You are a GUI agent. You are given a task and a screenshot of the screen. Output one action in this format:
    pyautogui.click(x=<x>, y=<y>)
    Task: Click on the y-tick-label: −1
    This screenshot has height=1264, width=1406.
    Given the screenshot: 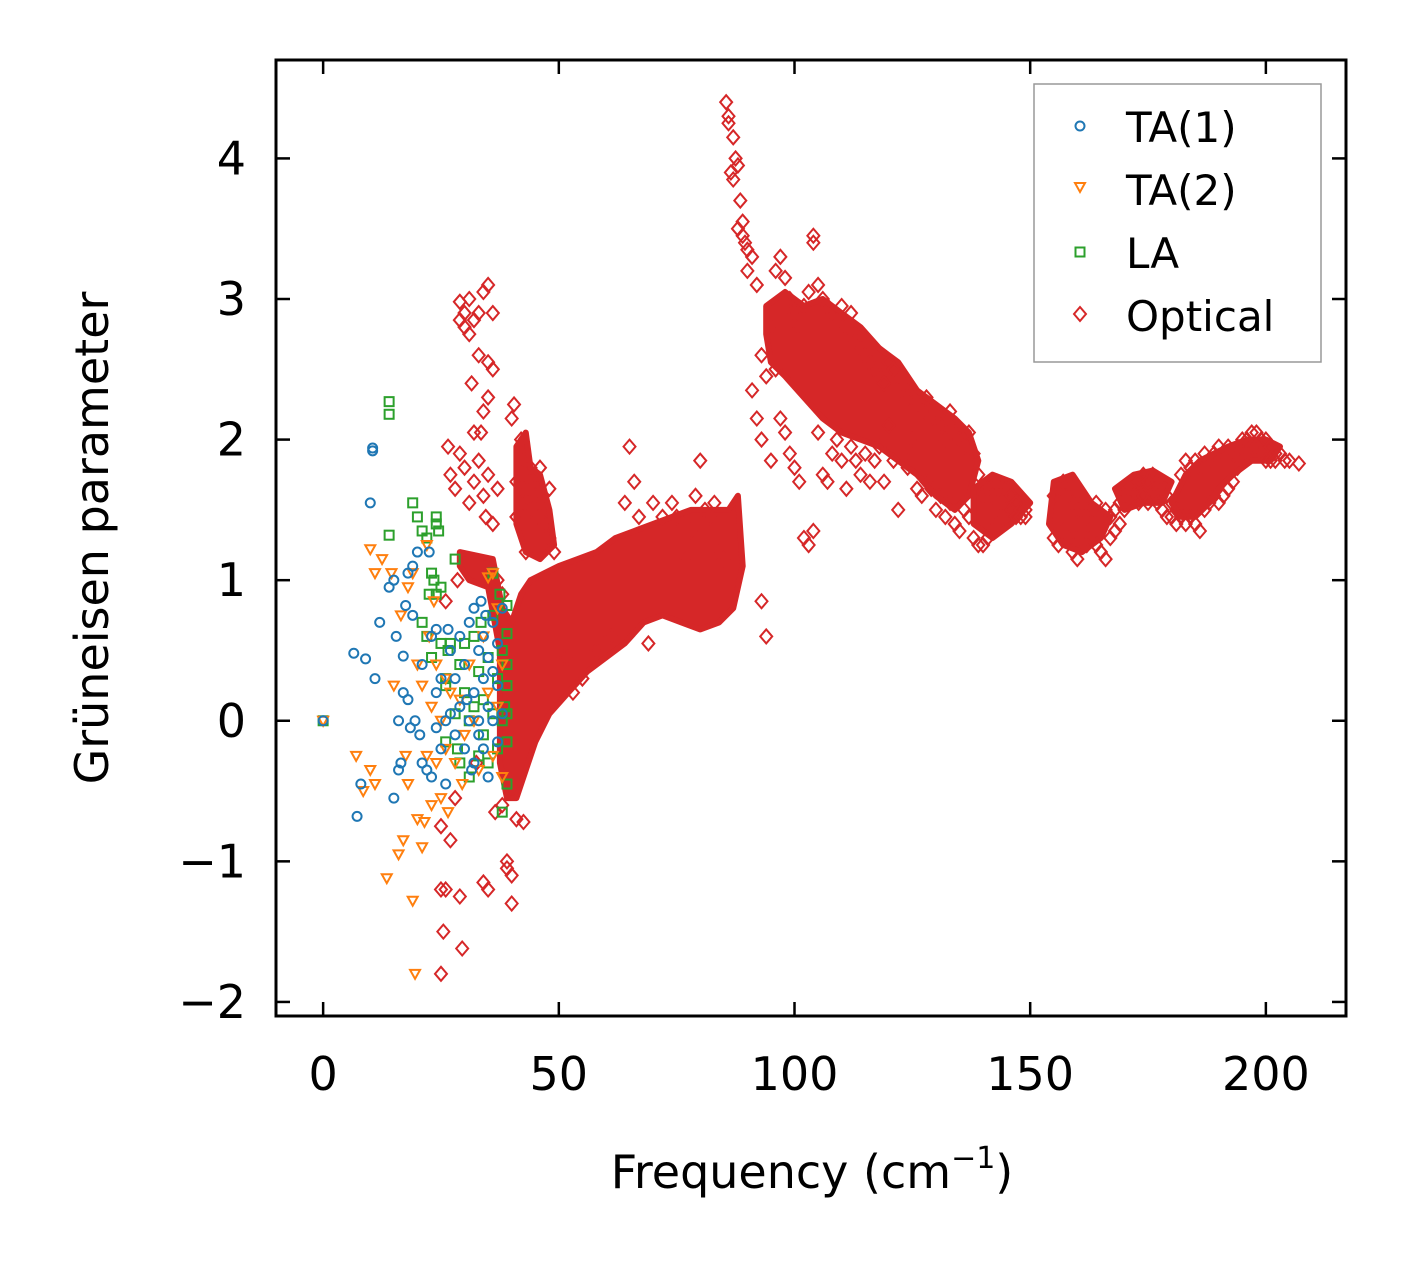 What is the action you would take?
    pyautogui.click(x=212, y=861)
    